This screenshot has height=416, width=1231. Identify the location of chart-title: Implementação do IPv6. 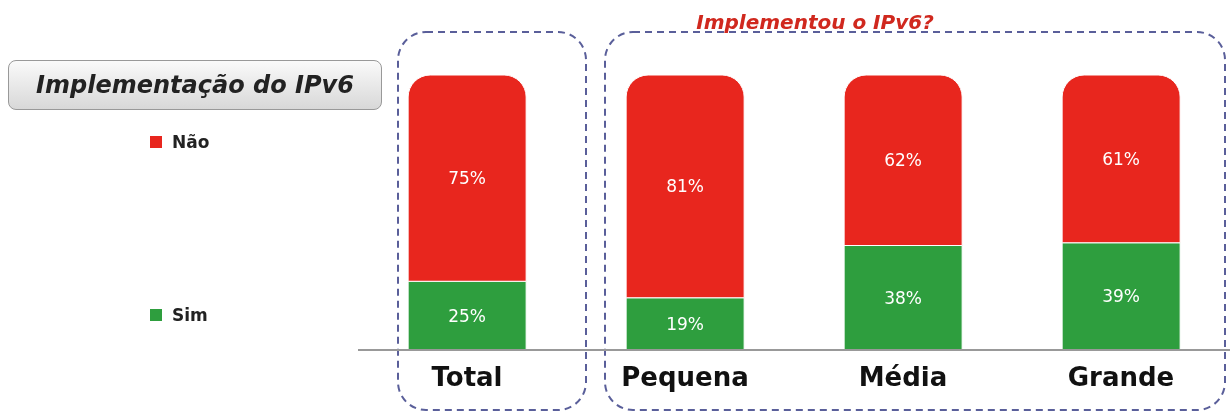
(195, 85).